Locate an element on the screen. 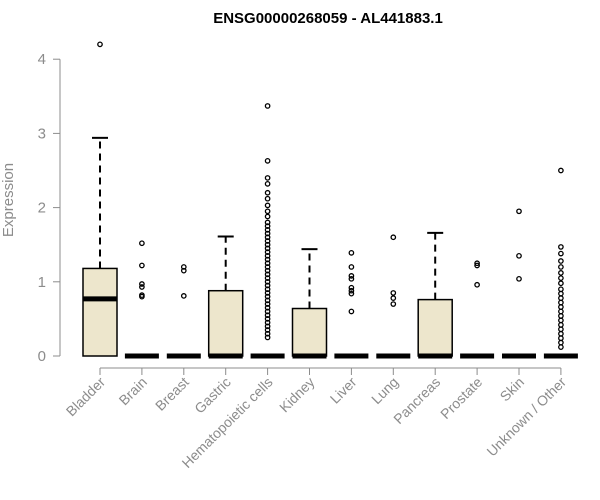 This screenshot has height=500, width=600. chart-title: ENSG00000268059 - AL441883.1 is located at coordinates (328, 18).